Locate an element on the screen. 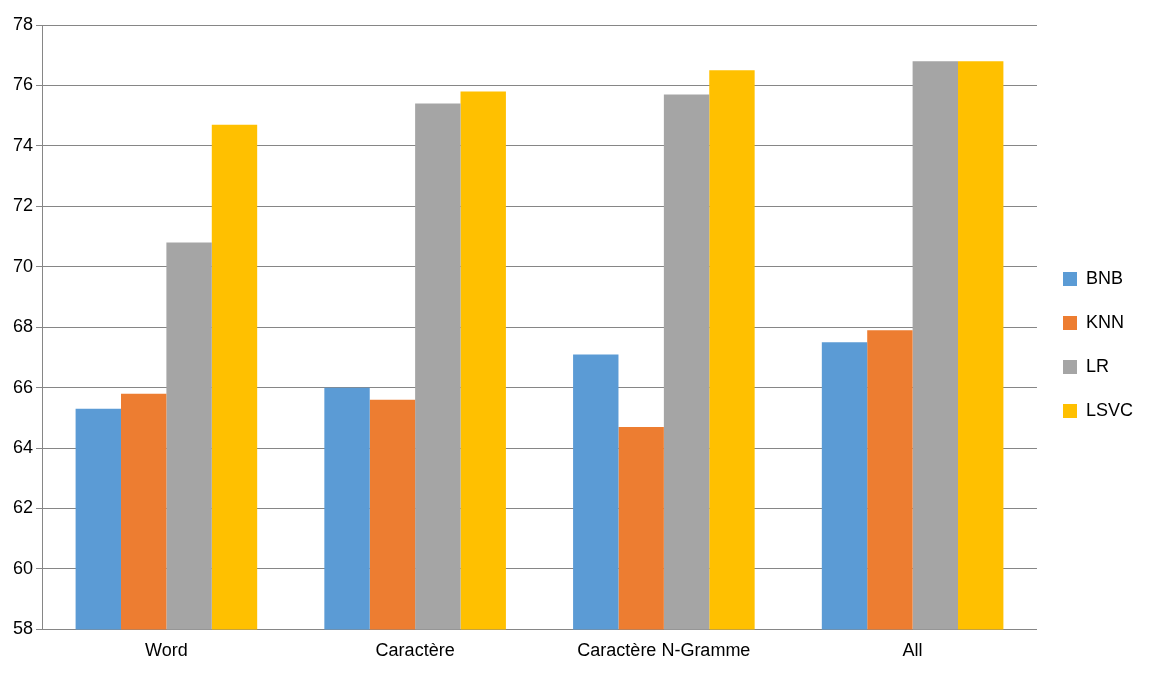 The height and width of the screenshot is (675, 1153). y-tick-label: 66 is located at coordinates (23, 386).